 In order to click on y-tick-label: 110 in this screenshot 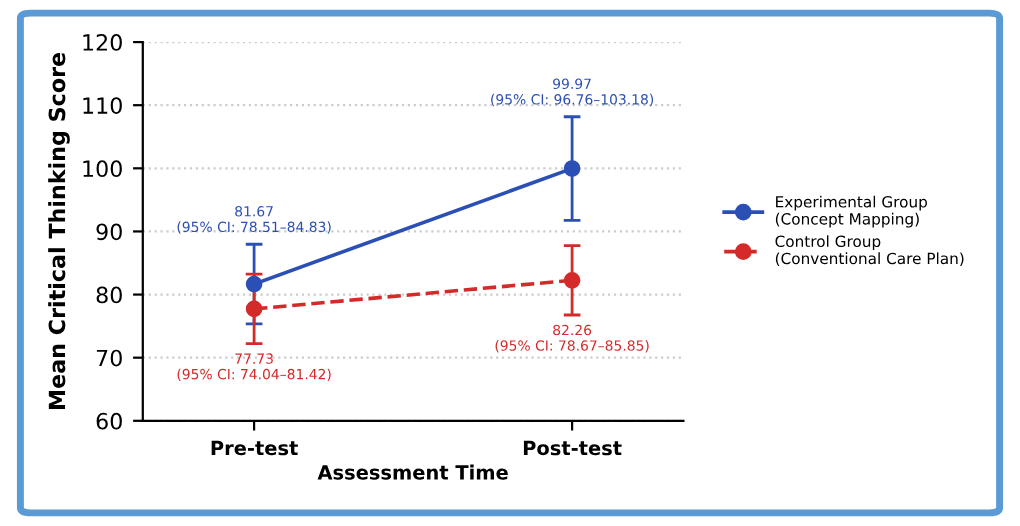, I will do `click(102, 105)`.